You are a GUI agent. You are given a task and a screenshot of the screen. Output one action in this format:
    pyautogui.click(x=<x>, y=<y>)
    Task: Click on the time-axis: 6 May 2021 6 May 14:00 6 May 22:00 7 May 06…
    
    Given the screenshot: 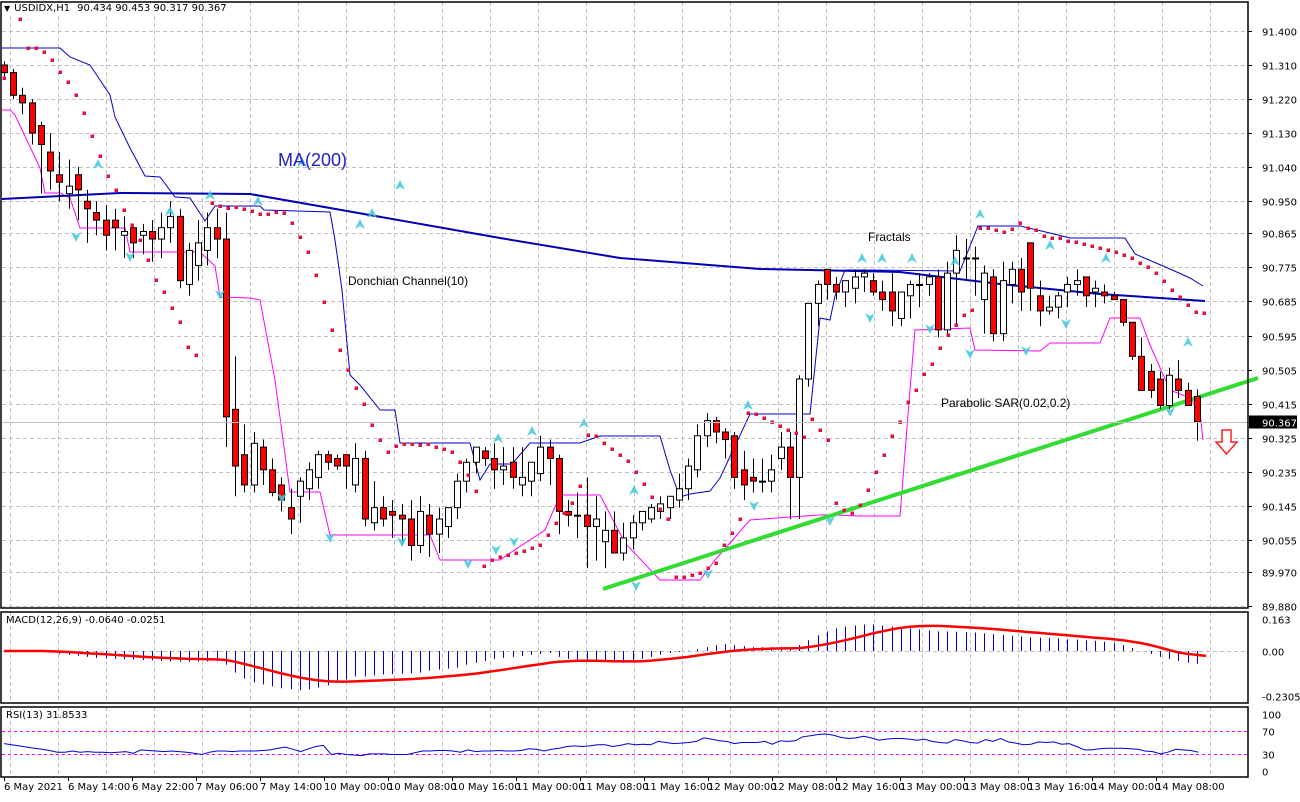 What is the action you would take?
    pyautogui.click(x=614, y=785)
    